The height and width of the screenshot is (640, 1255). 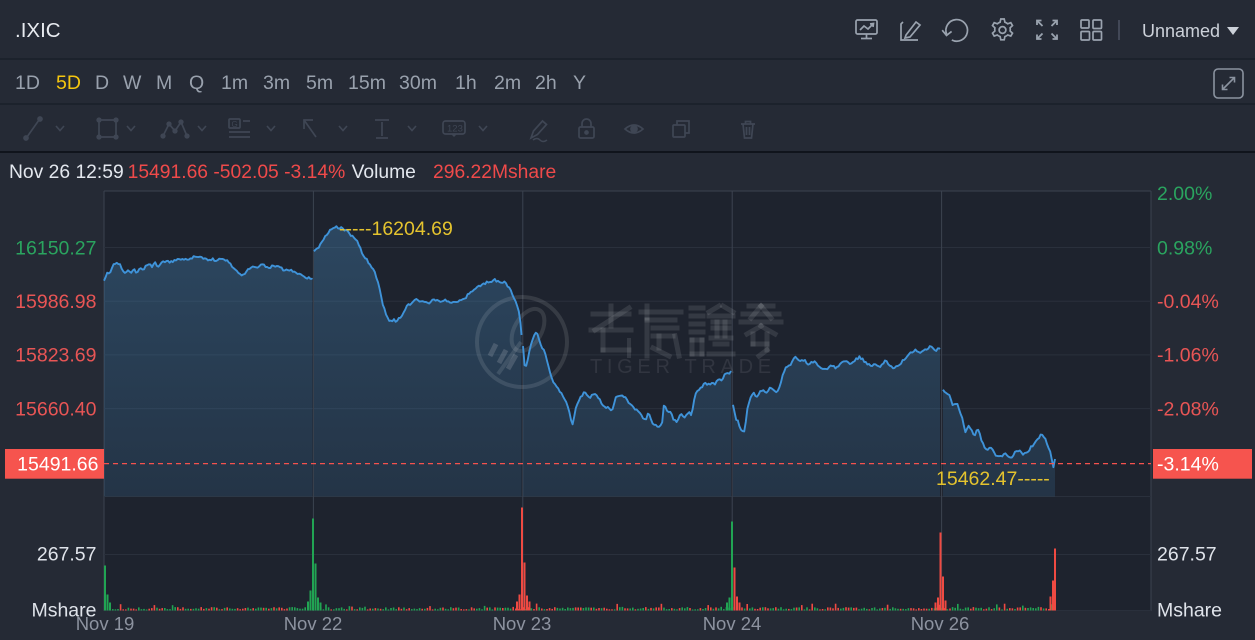 What do you see at coordinates (55, 356) in the screenshot?
I see `svg-text: 15823.69` at bounding box center [55, 356].